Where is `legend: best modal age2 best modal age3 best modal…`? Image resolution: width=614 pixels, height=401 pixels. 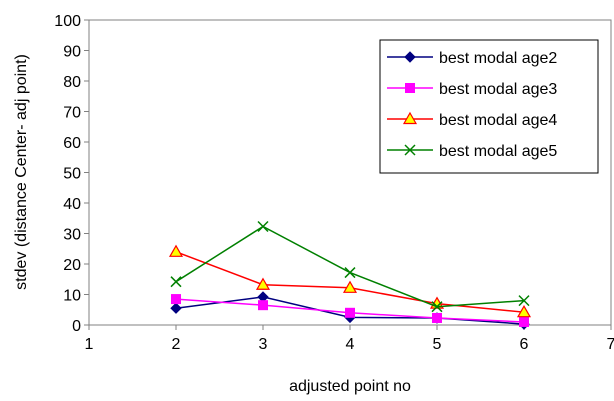
legend: best modal age2 best modal age3 best modal… is located at coordinates (489, 106).